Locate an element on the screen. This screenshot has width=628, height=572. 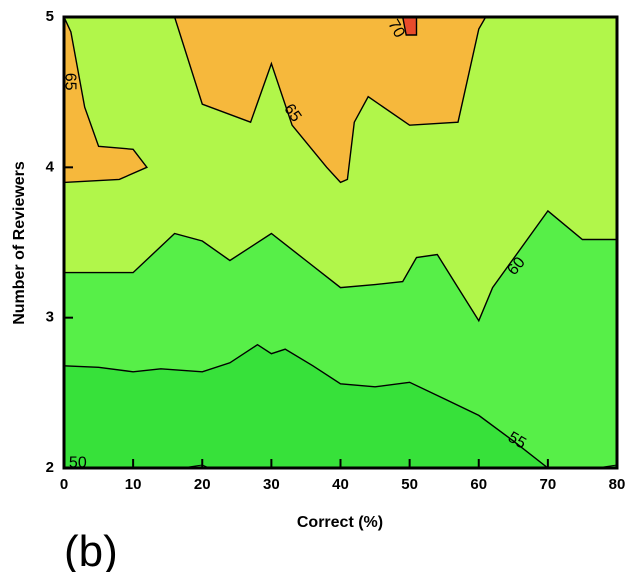
y-tick-label: 3 is located at coordinates (50, 317).